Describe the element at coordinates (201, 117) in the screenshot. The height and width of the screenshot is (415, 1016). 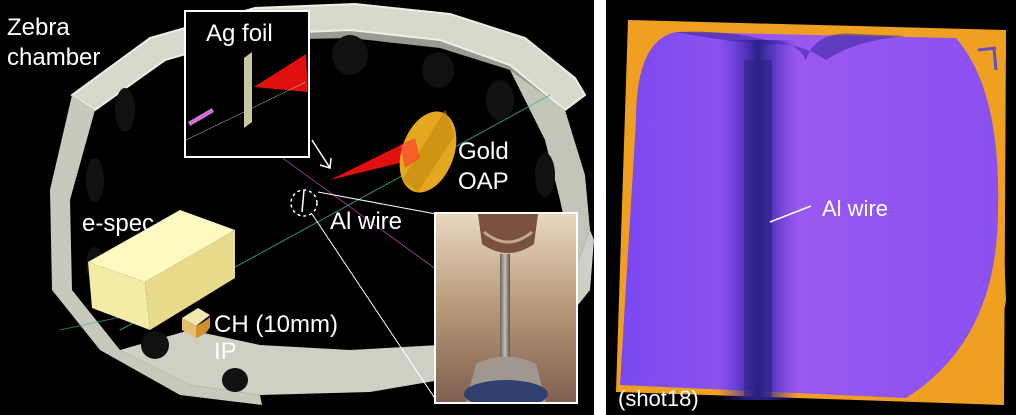
I see `inset-wire` at that location.